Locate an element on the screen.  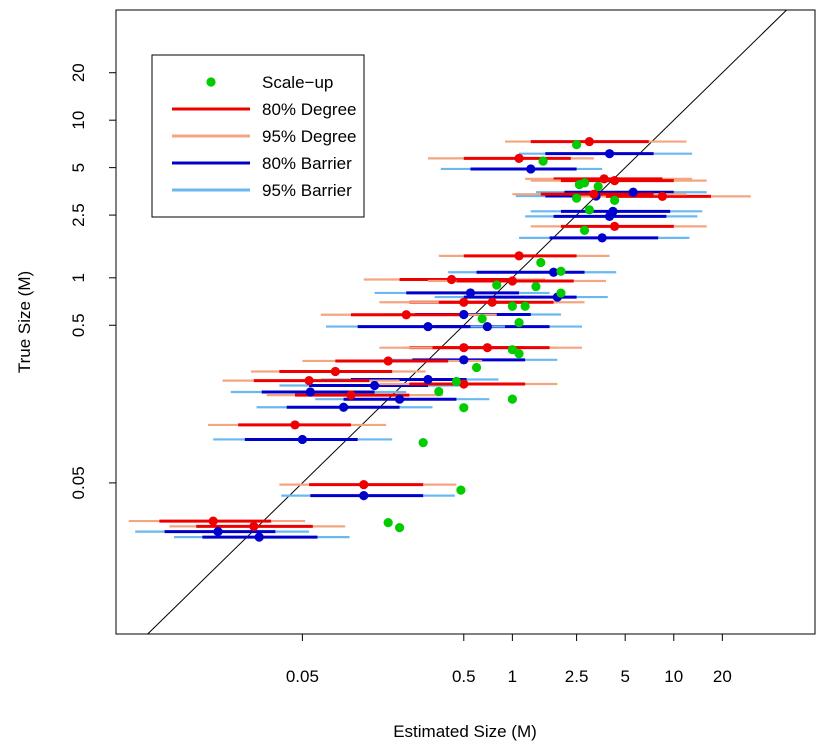
x-tick-label: 0.5 is located at coordinates (464, 676).